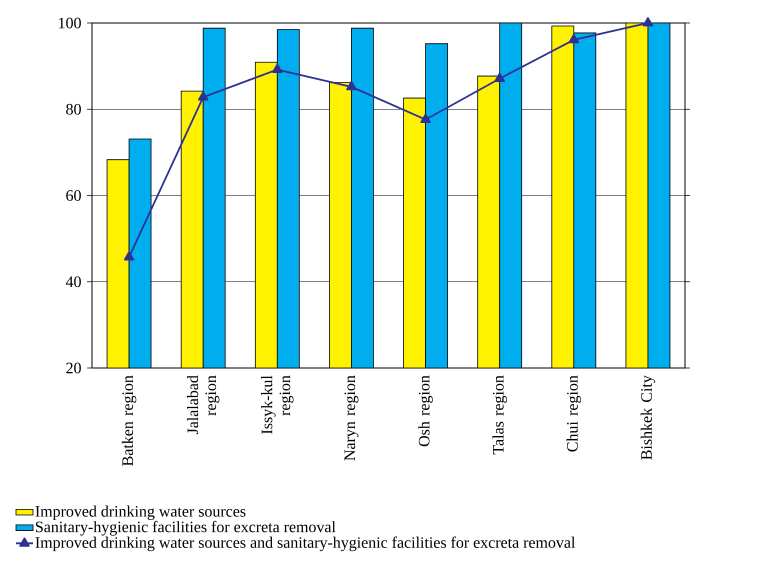 Image resolution: width=780 pixels, height=576 pixels. I want to click on y-tick-label: 80, so click(73, 109).